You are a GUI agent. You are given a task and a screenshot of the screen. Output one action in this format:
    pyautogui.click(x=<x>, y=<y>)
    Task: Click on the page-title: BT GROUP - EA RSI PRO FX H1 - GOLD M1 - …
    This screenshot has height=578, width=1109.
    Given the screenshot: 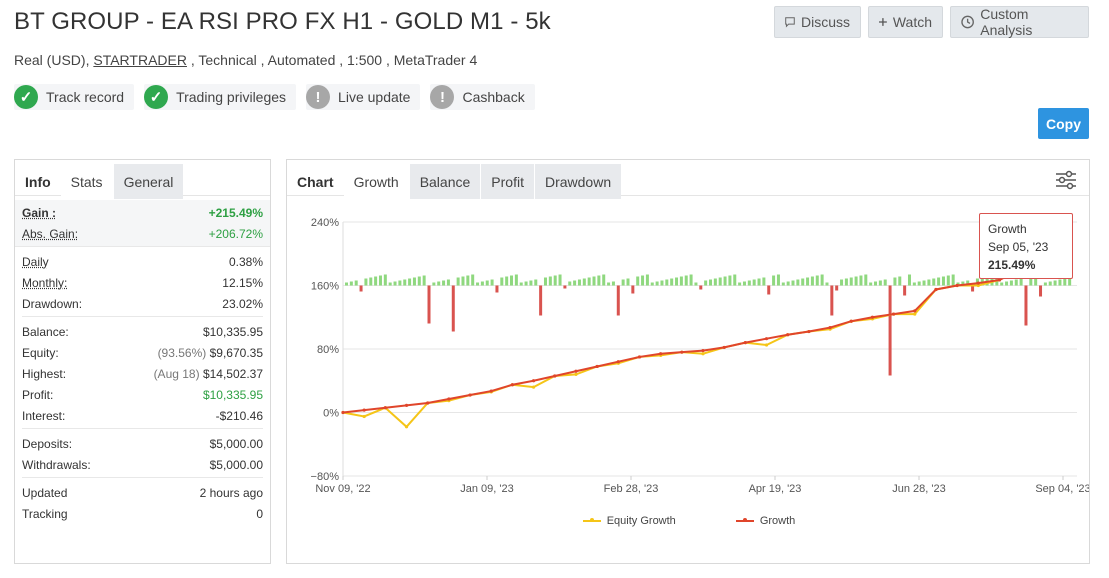 What is the action you would take?
    pyautogui.click(x=282, y=21)
    